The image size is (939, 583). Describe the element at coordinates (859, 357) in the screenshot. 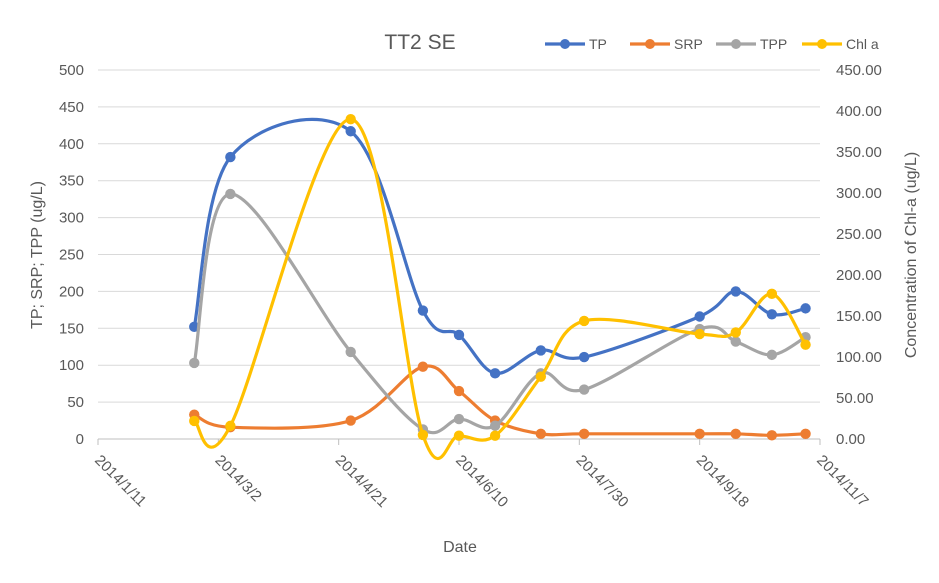

I see `y2-tick-label: 100.00` at that location.